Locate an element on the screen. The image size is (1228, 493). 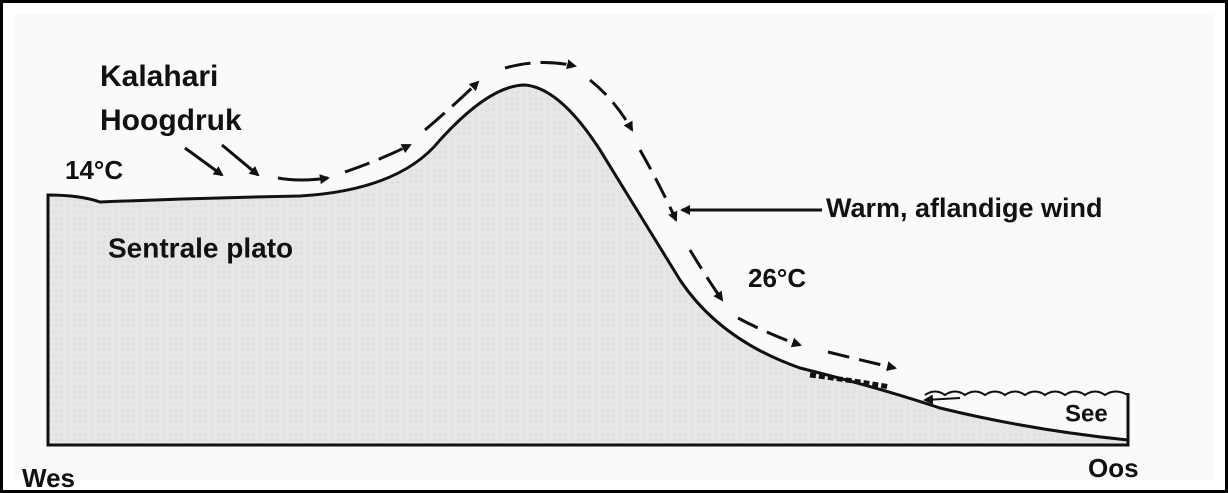
source-label: Hoogdruk is located at coordinates (171, 120).